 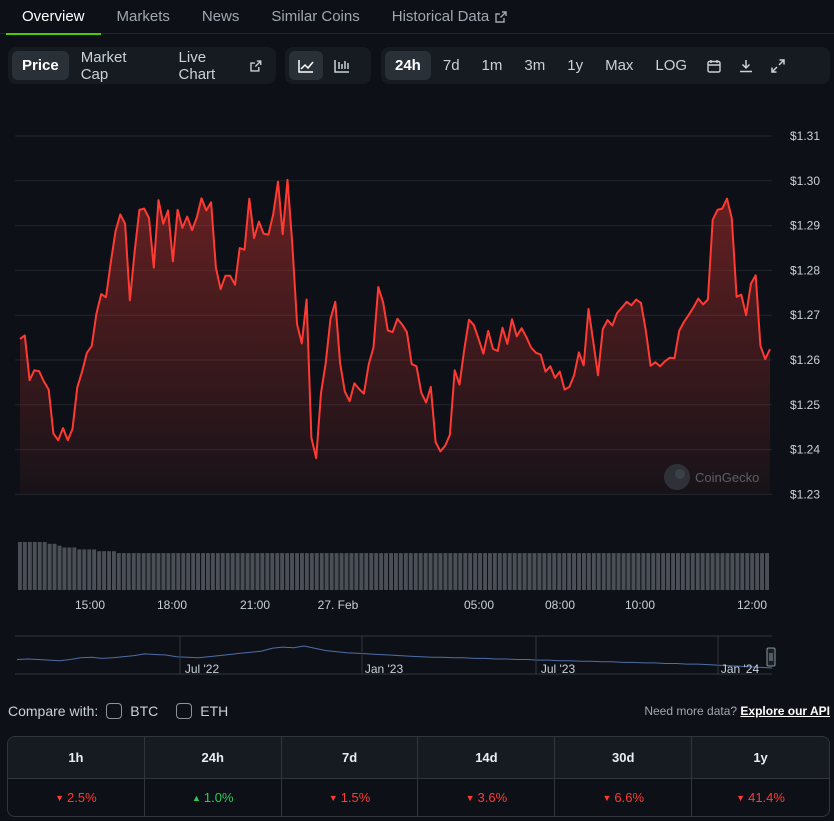 I want to click on candlestick-chart-button, so click(x=342, y=65).